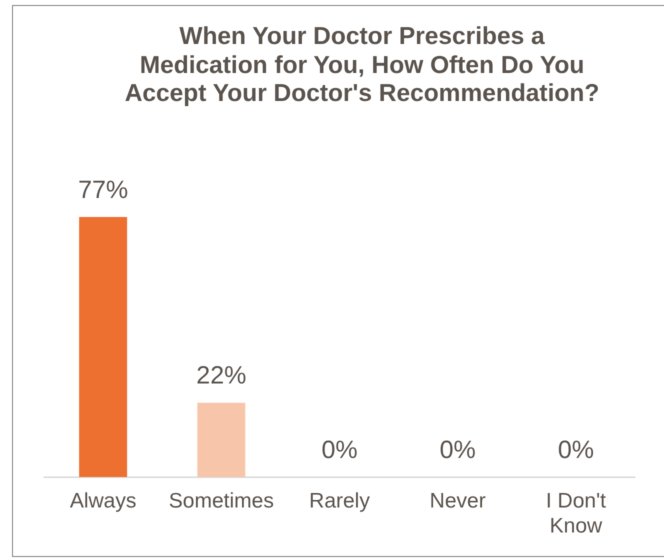 The image size is (664, 558). Describe the element at coordinates (576, 513) in the screenshot. I see `x-tick-label: I Don't Know` at that location.